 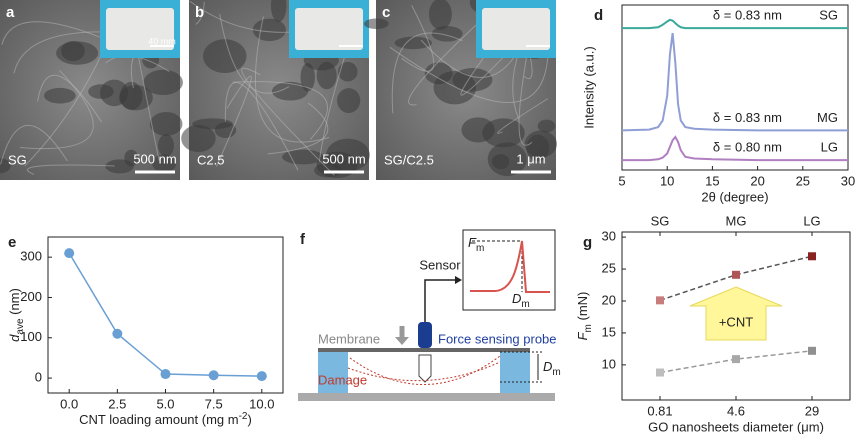 What do you see at coordinates (14, 303) in the screenshot?
I see `label-part: (nm)` at bounding box center [14, 303].